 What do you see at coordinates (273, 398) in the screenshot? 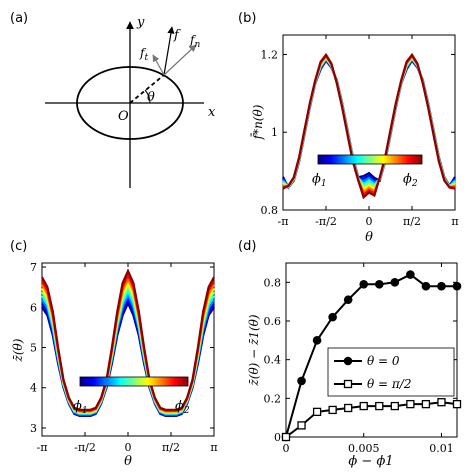
I see `y-tick-label-d: 0.2` at bounding box center [273, 398].